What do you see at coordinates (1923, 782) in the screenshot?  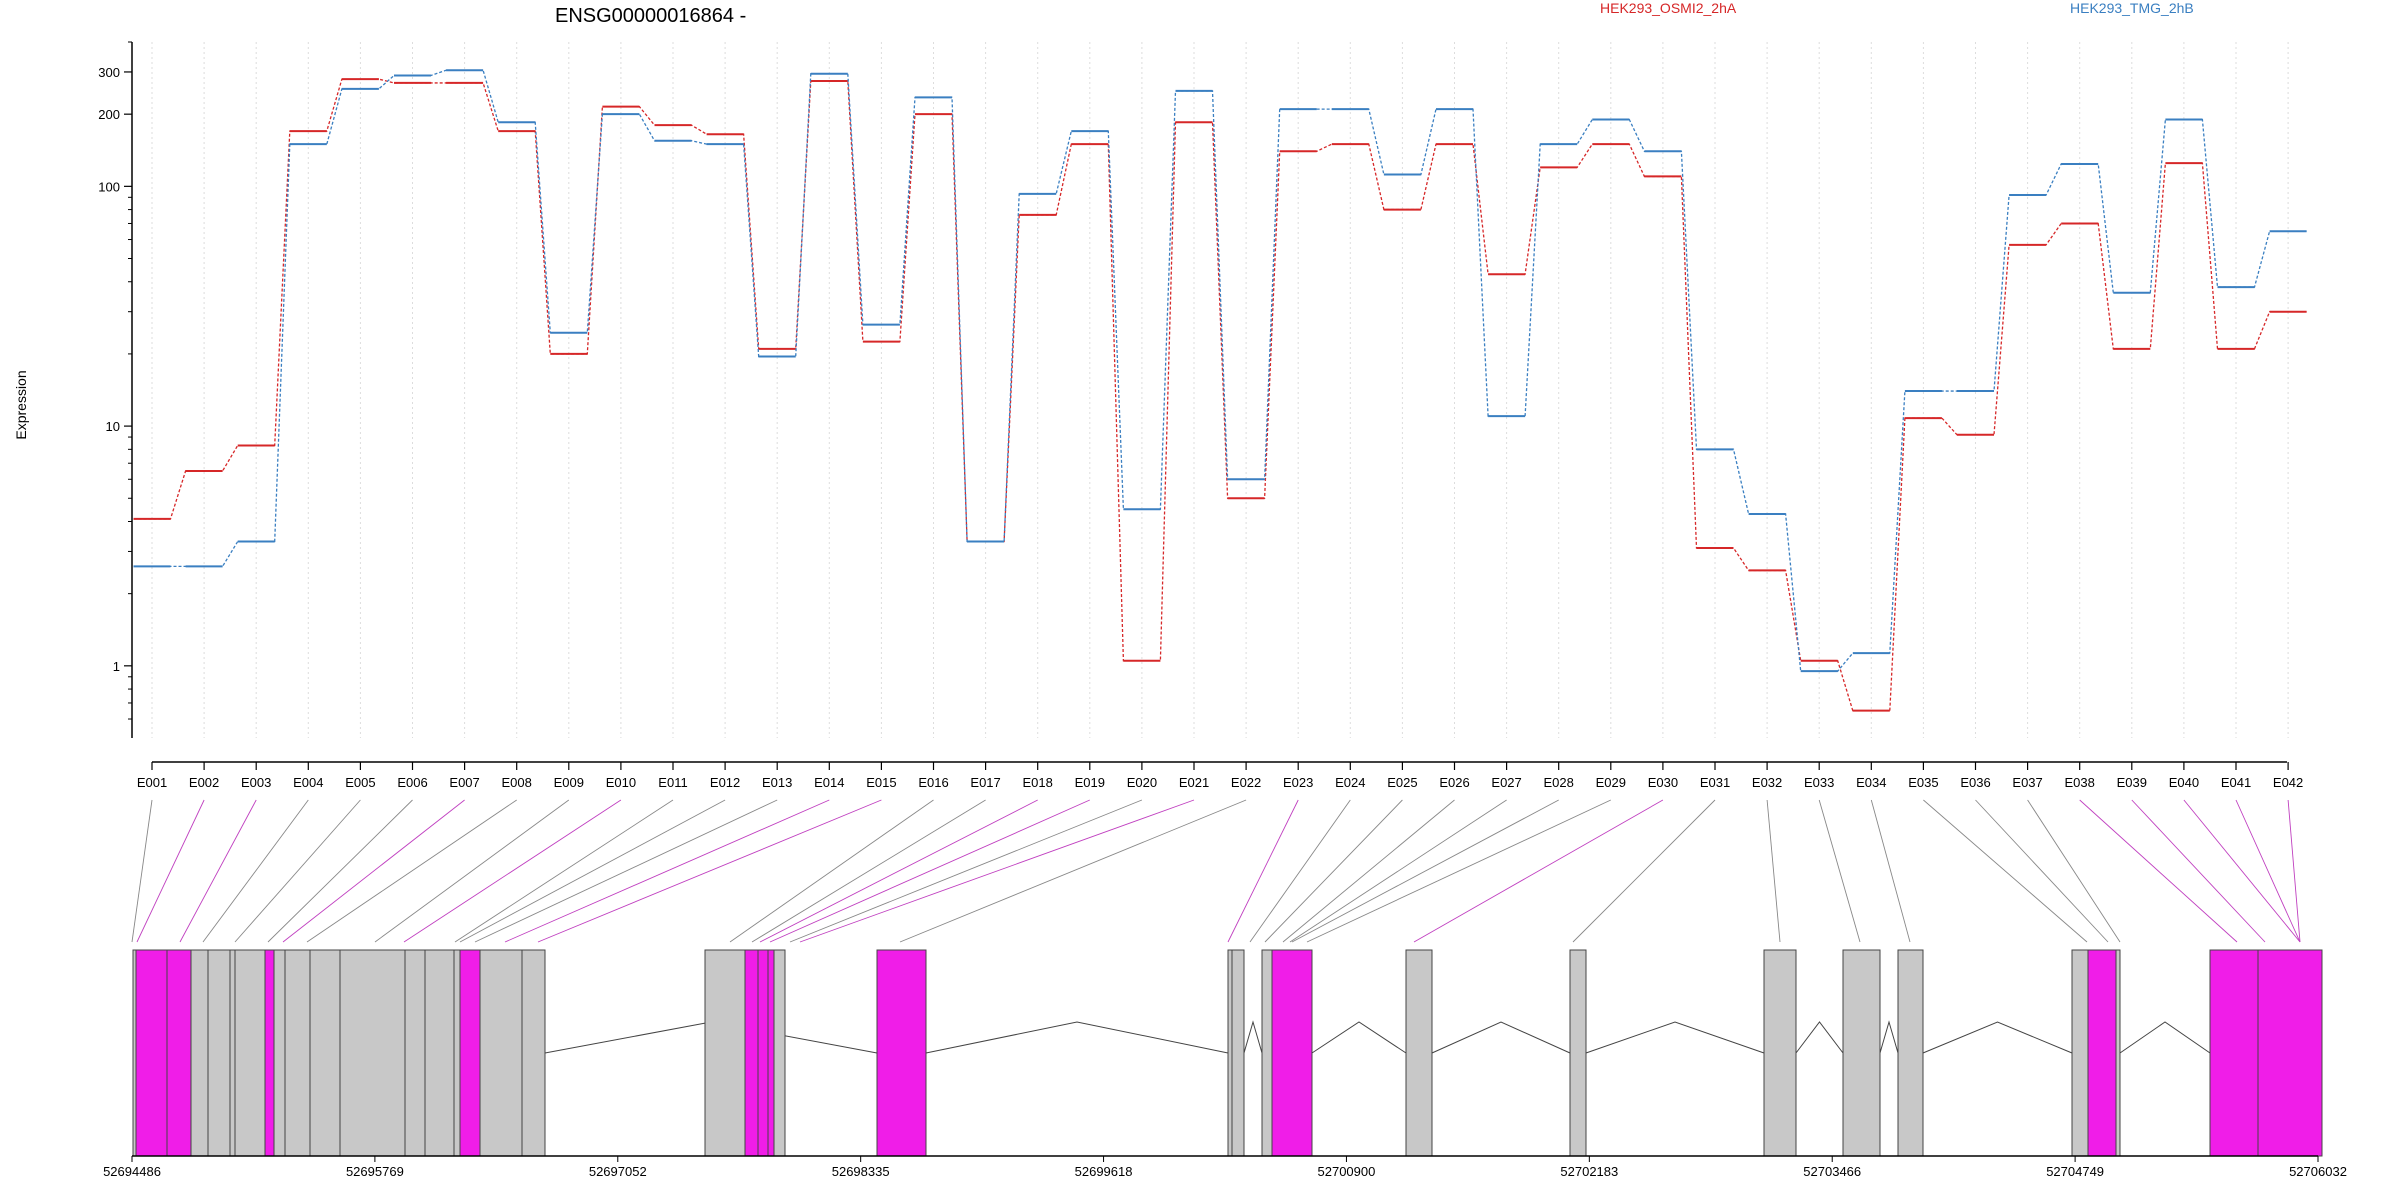 I see `x-tick-label: E035` at bounding box center [1923, 782].